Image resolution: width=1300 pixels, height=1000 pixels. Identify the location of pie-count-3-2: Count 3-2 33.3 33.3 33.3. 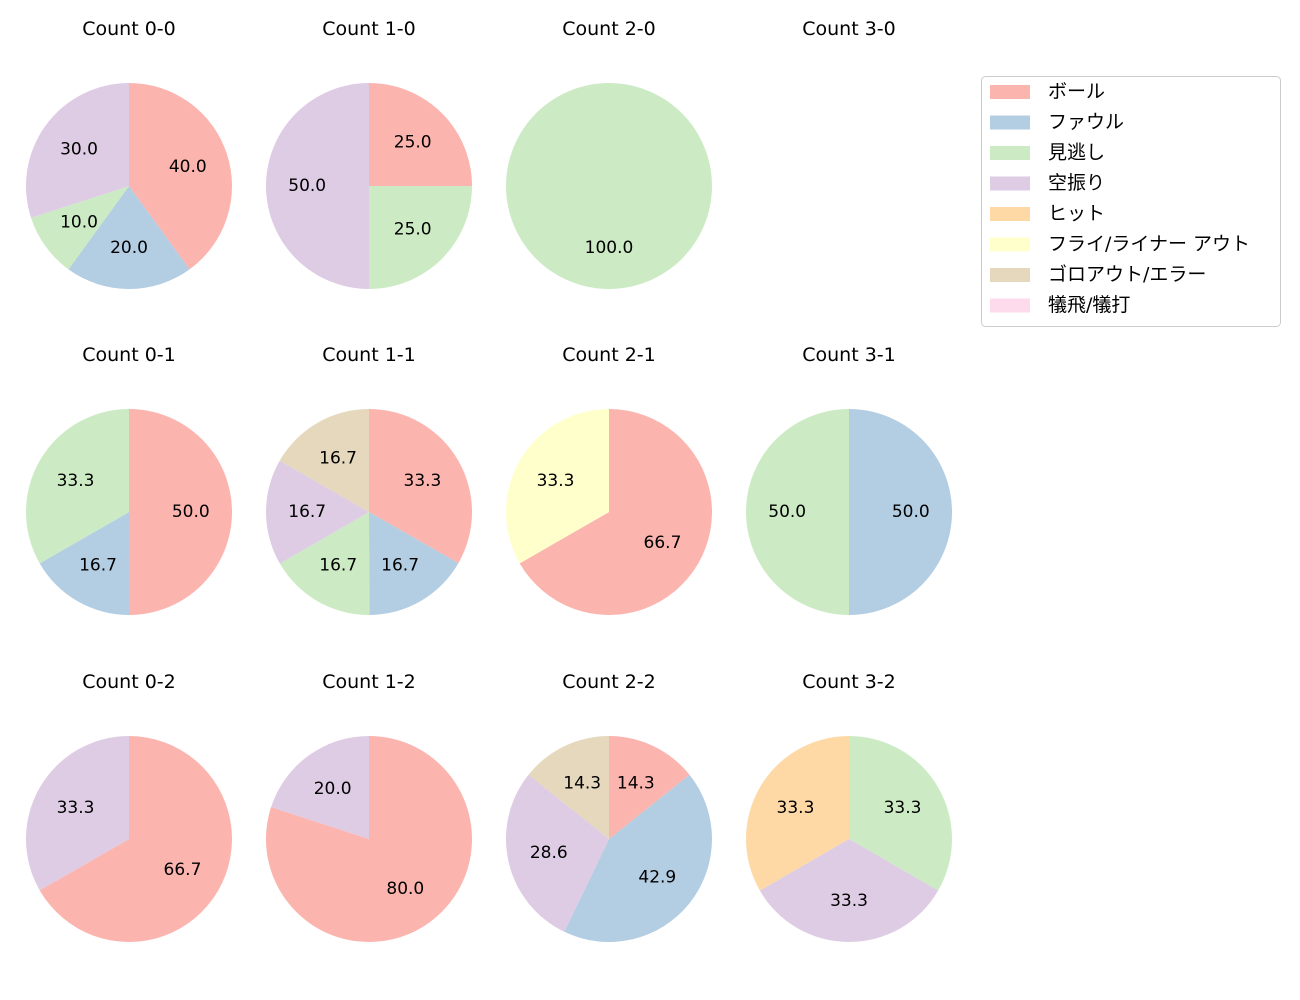
(848, 806).